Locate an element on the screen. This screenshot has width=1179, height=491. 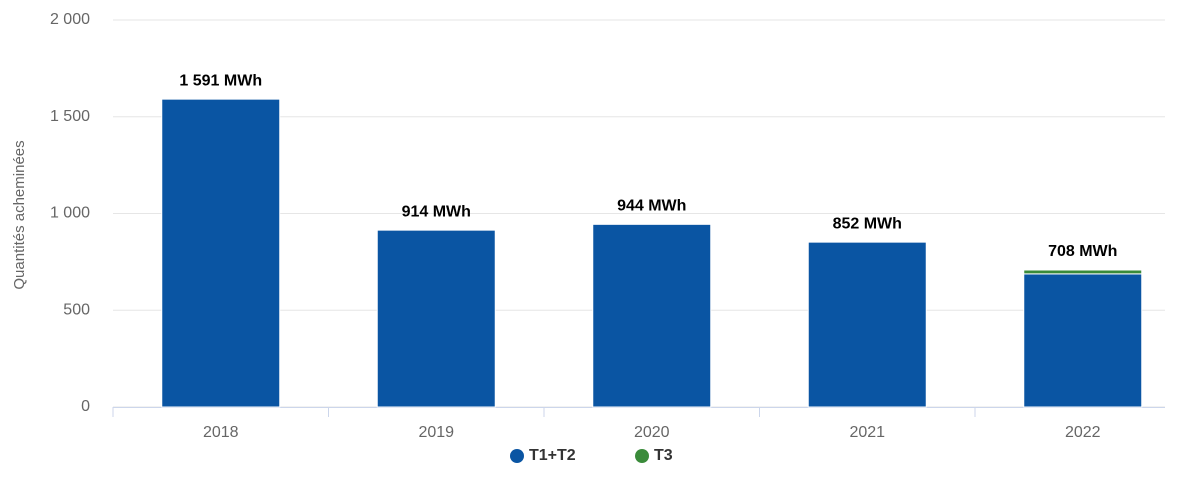
data-label: 852 MWh is located at coordinates (867, 223).